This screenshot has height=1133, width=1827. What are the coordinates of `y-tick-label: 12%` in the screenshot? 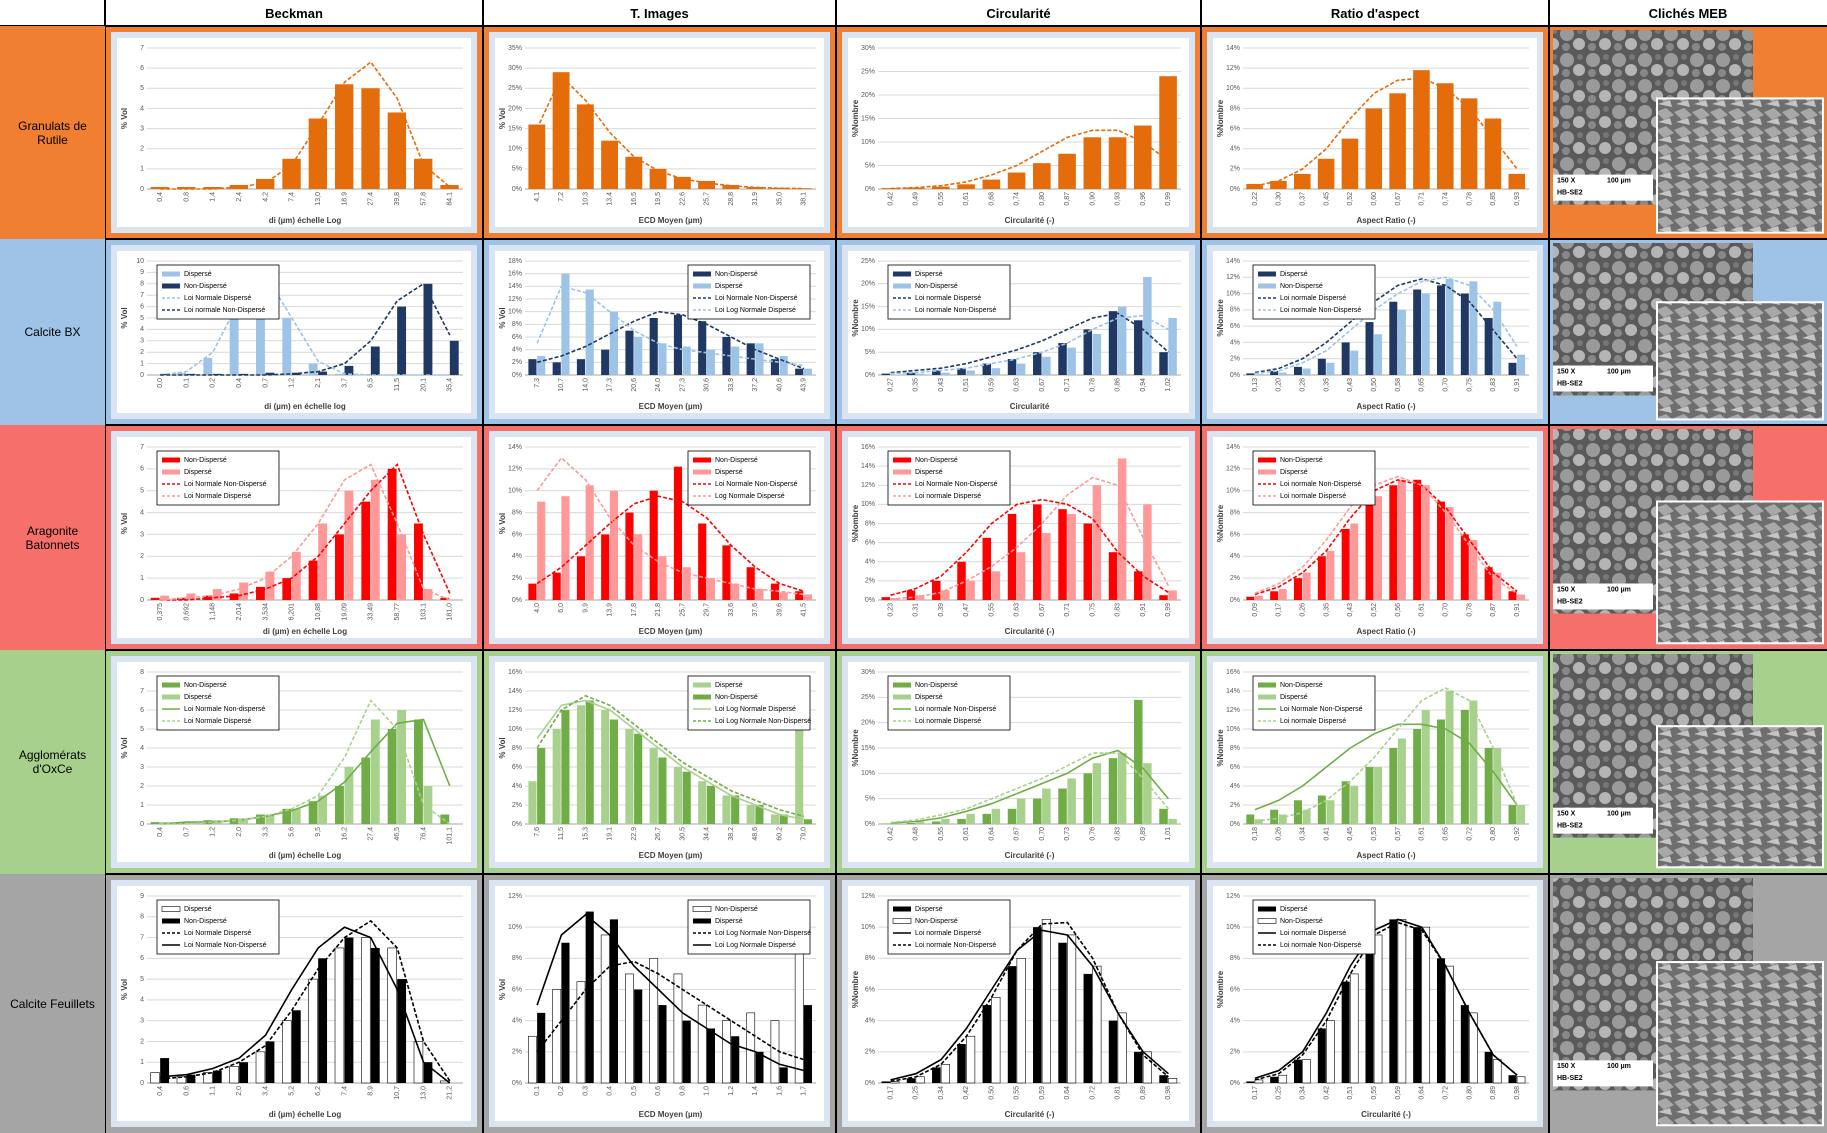 It's located at (868, 485).